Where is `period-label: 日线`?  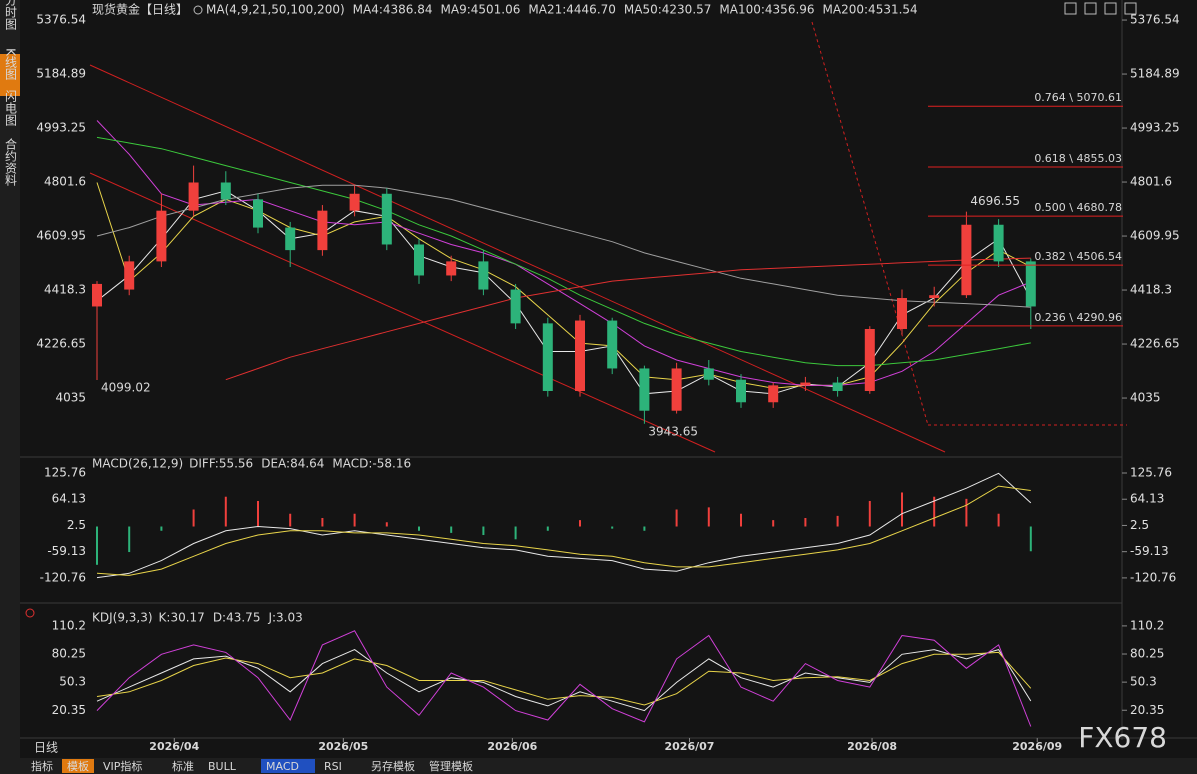 period-label: 日线 is located at coordinates (46, 748).